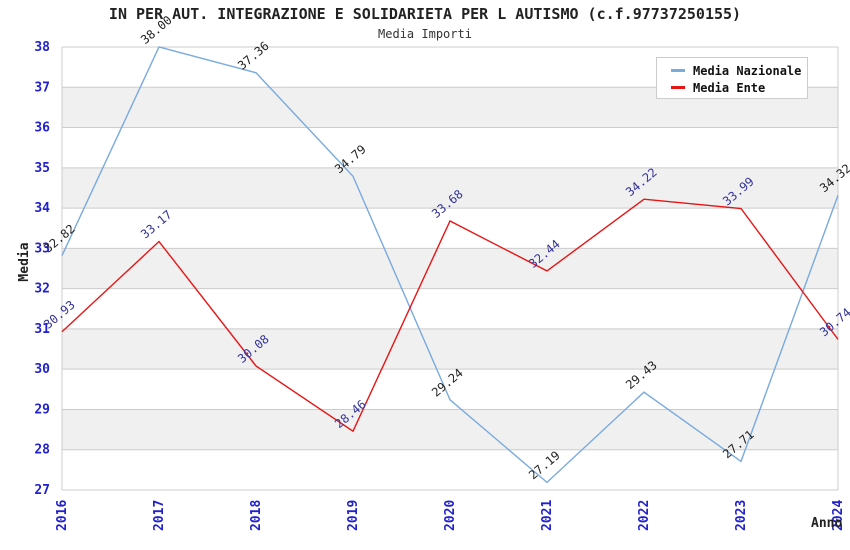  What do you see at coordinates (253, 56) in the screenshot?
I see `point-label: 37.36` at bounding box center [253, 56].